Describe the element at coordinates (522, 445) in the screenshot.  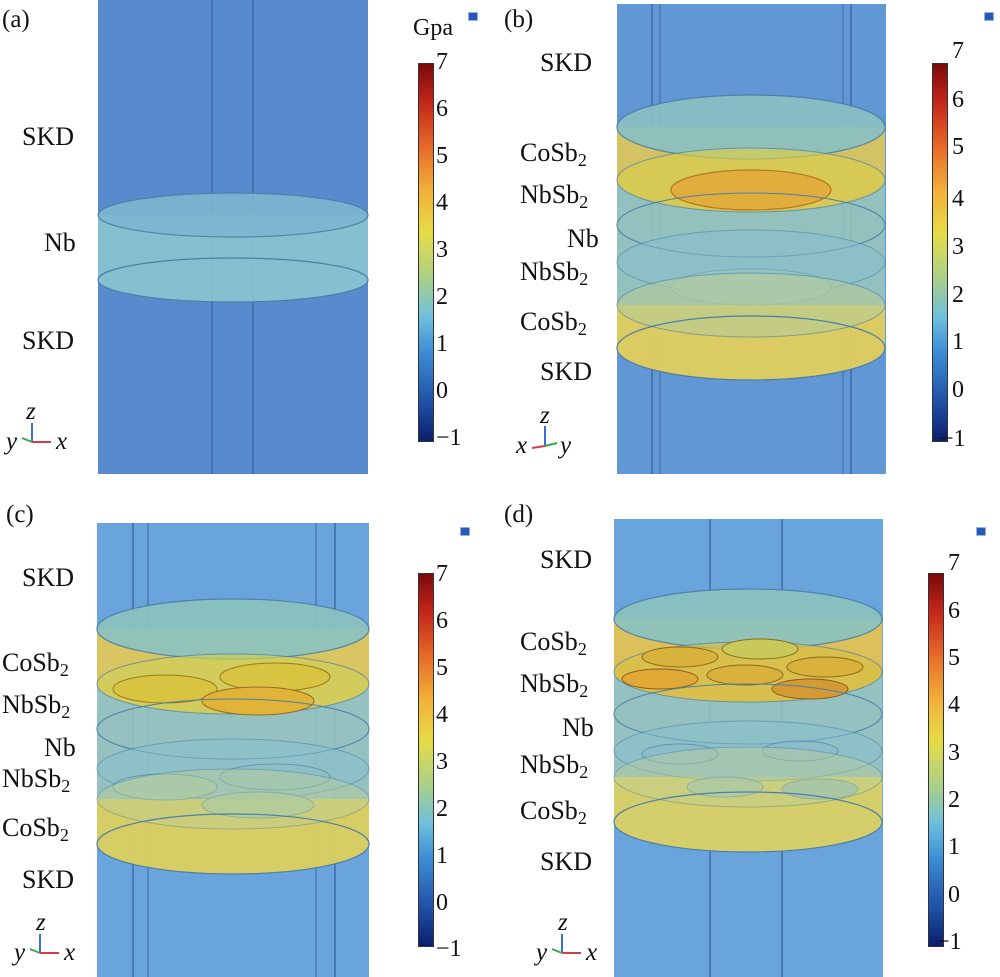
I see `axis-left-label: x` at that location.